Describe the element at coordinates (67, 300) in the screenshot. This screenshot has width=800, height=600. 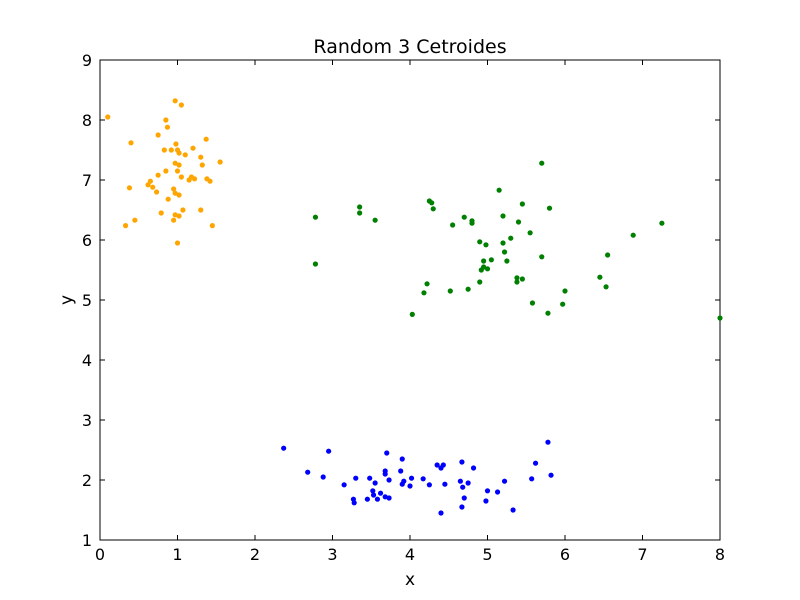
I see `y-axis-label: y` at that location.